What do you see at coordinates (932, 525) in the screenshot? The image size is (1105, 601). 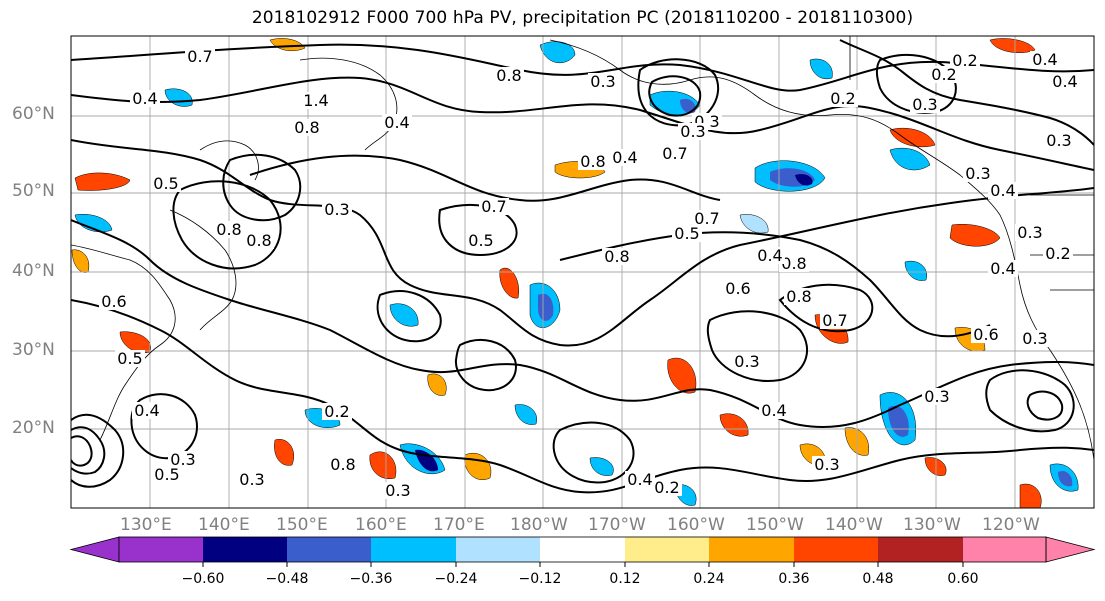 I see `lon-label: 130°W` at bounding box center [932, 525].